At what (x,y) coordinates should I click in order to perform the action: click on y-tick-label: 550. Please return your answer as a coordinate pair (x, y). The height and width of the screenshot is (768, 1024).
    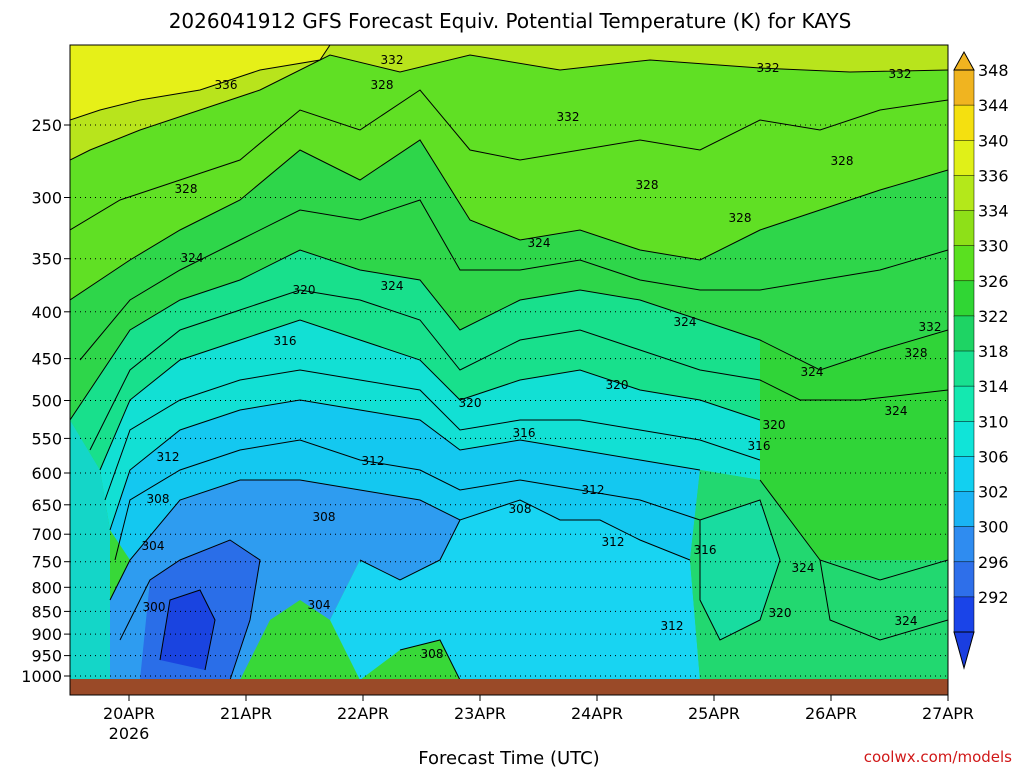
    Looking at the image, I should click on (46, 438).